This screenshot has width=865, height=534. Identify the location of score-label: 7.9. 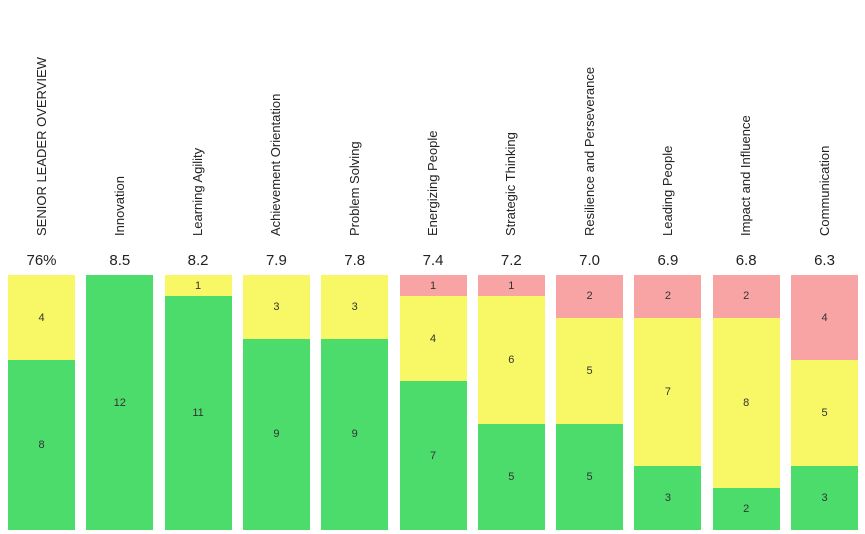
(276, 260).